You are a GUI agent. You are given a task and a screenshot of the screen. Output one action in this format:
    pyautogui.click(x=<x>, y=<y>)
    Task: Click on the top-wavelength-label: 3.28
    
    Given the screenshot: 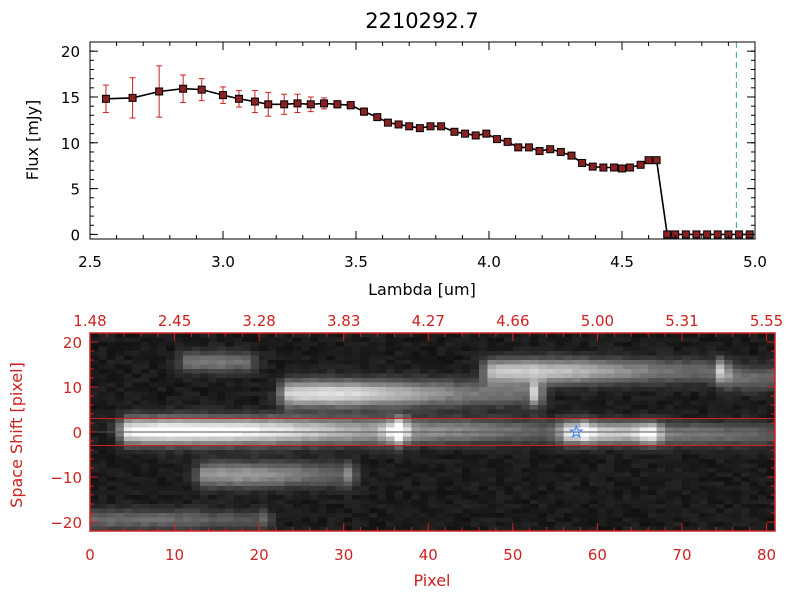 What is the action you would take?
    pyautogui.click(x=258, y=321)
    